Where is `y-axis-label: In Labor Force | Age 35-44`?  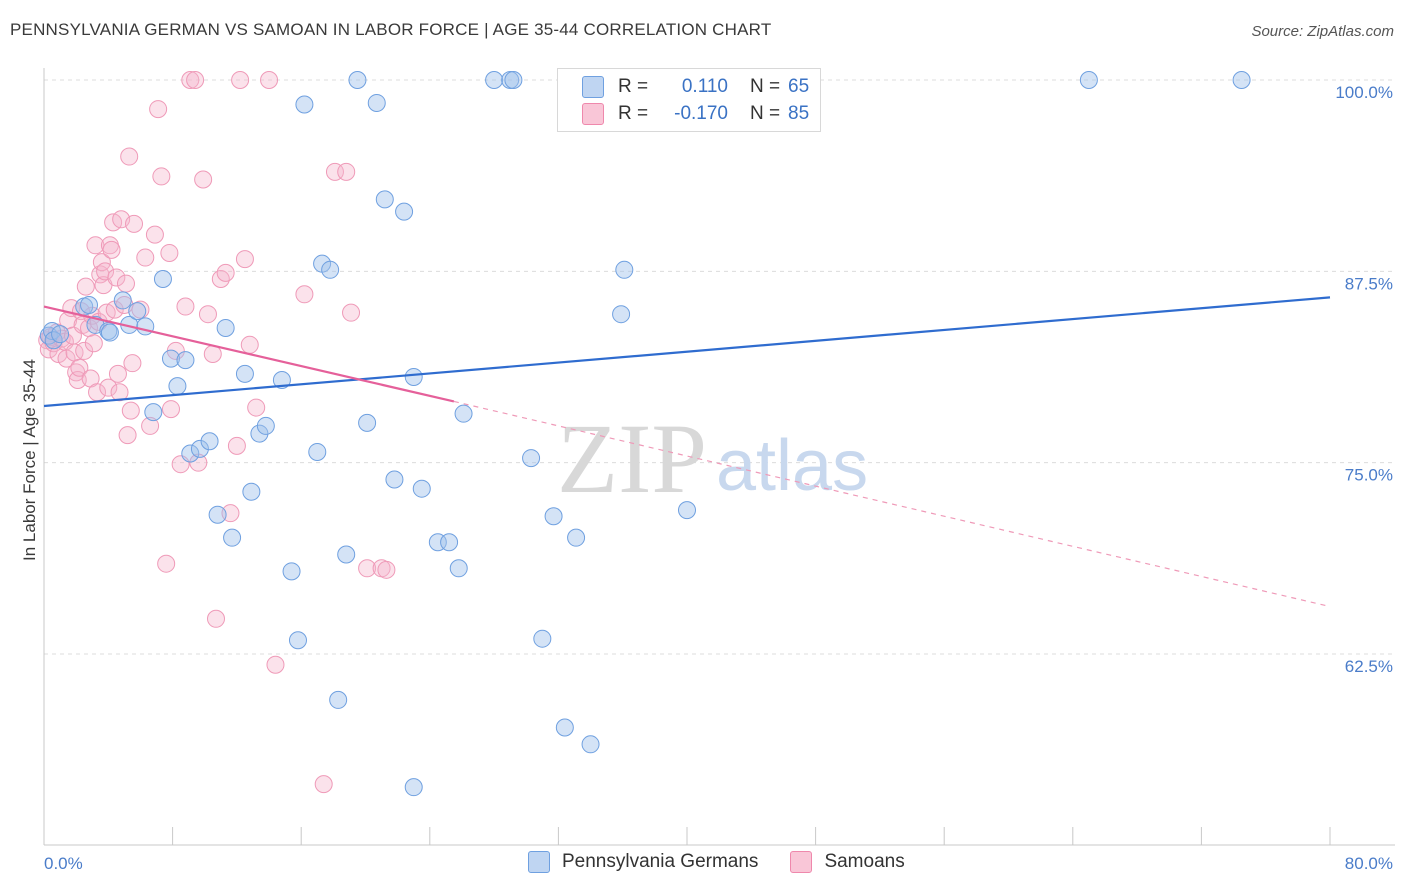 y-axis-label: In Labor Force | Age 35-44 is located at coordinates (29, 460).